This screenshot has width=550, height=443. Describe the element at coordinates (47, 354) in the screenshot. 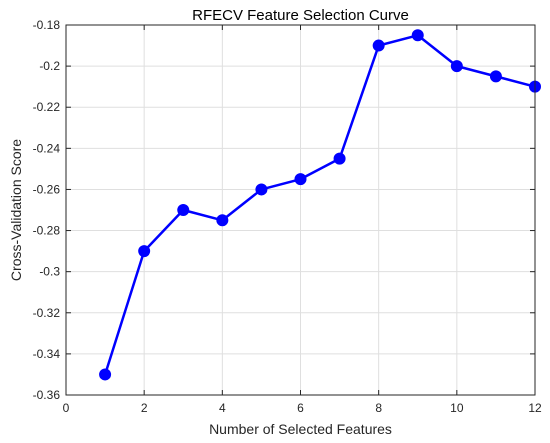

I see `y-tick-label: -0.34` at that location.